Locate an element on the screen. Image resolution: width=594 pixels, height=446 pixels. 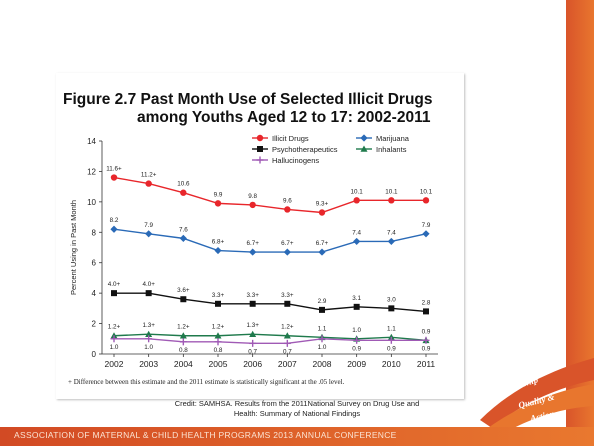
x-tick-label: 2008 is located at coordinates (322, 364).